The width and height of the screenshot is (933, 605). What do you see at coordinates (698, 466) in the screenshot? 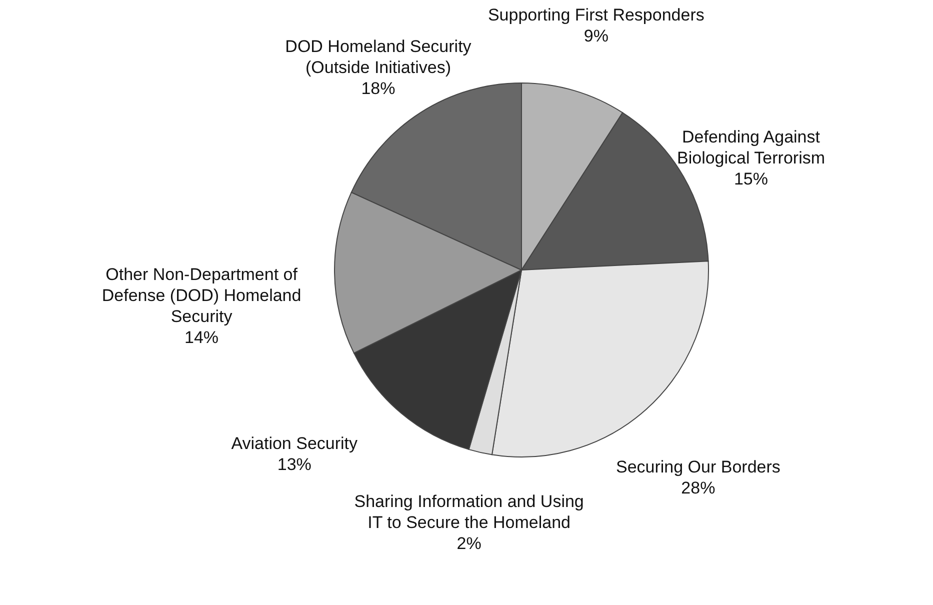
I see `slice-label: Securing Our Borders` at bounding box center [698, 466].